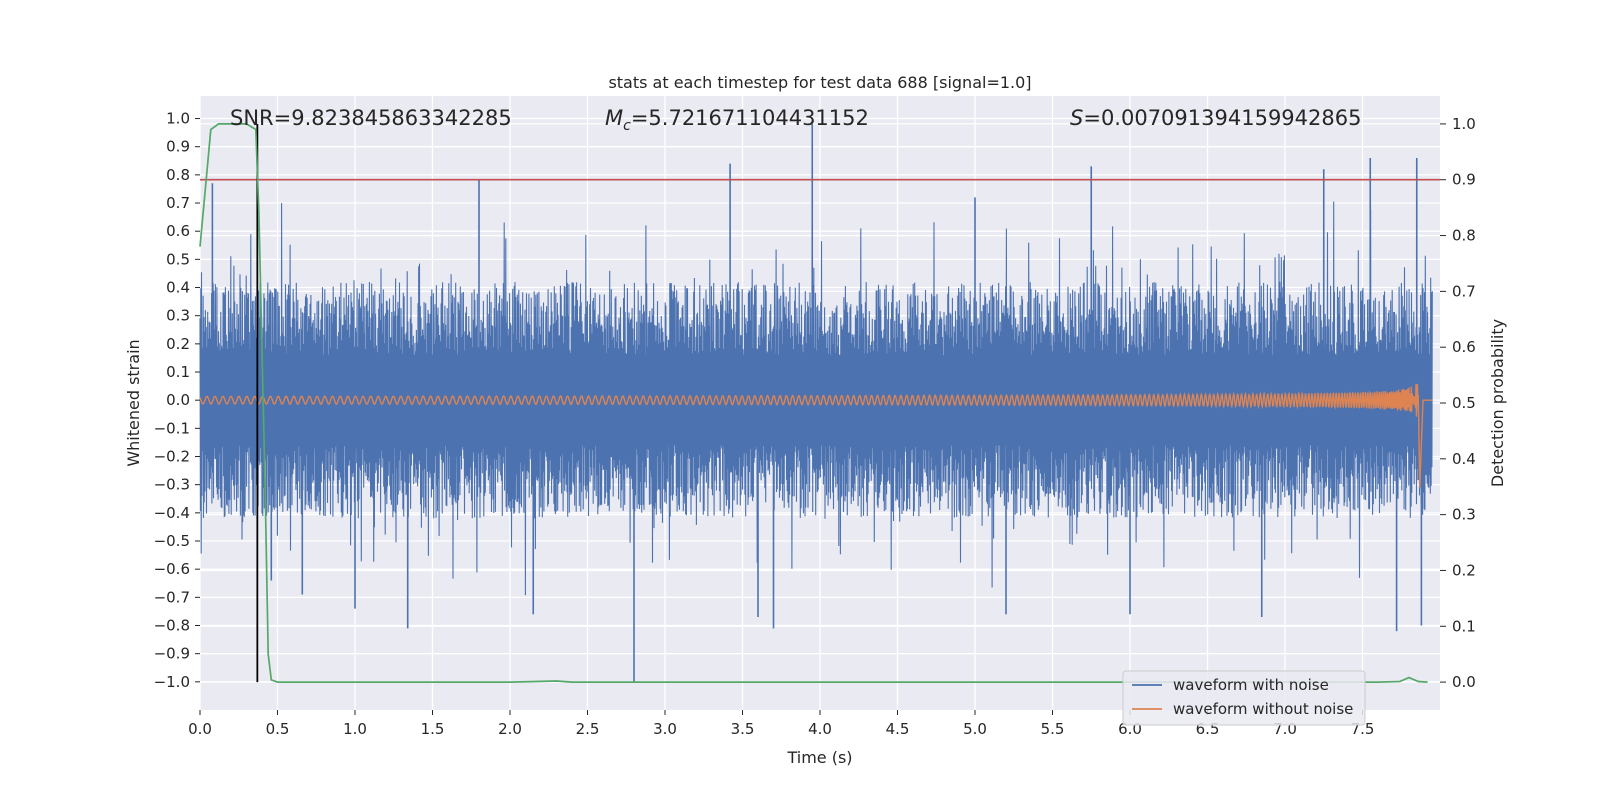 Image resolution: width=1600 pixels, height=800 pixels. I want to click on right-y-tick-label-0: 1.0, so click(1464, 124).